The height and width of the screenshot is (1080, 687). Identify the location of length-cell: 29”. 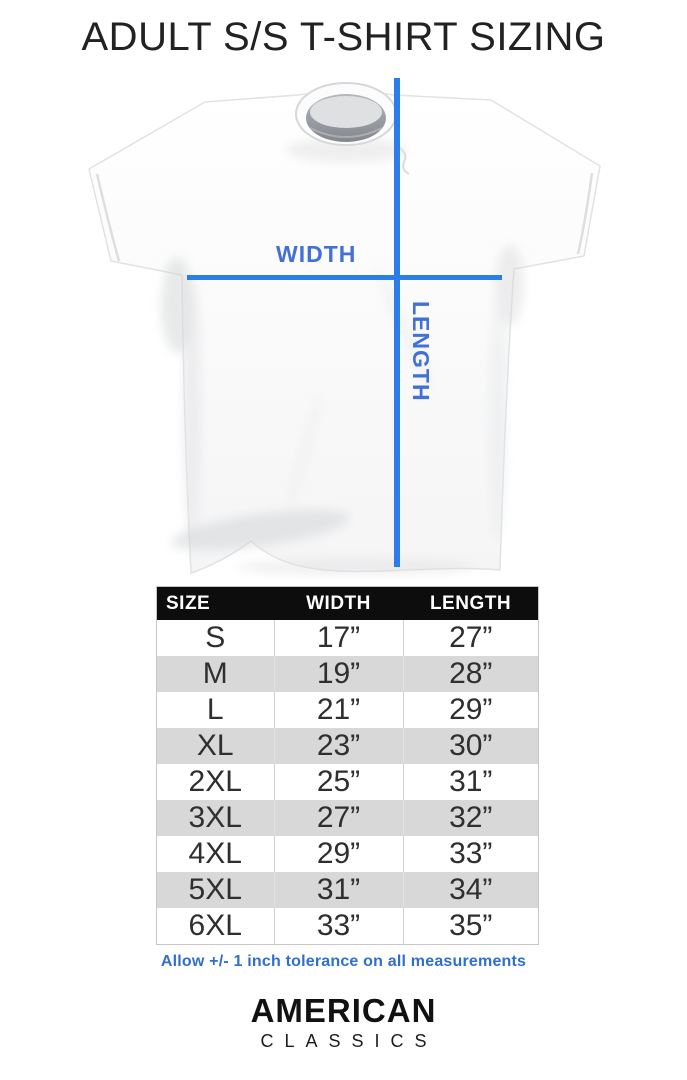
(470, 710).